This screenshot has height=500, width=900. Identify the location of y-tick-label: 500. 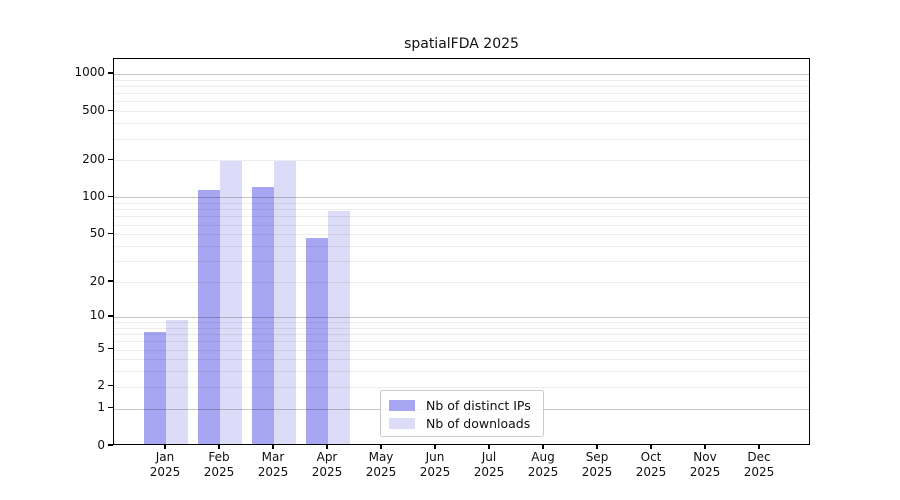
(93, 109).